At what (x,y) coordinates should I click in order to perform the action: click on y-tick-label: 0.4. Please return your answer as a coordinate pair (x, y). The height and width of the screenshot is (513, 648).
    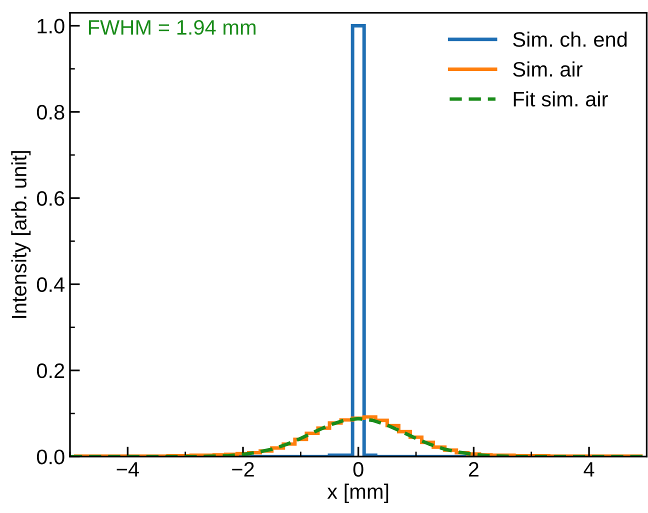
    Looking at the image, I should click on (50, 284).